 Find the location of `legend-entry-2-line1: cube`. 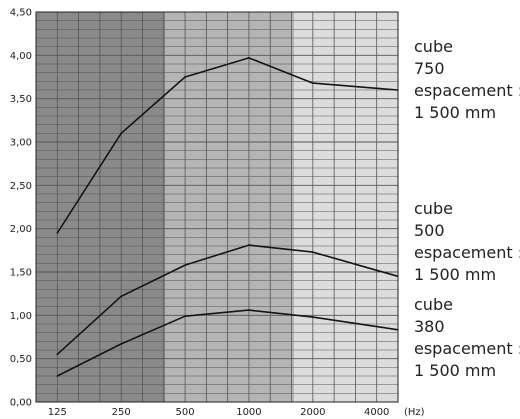

legend-entry-2-line1: cube is located at coordinates (433, 208).